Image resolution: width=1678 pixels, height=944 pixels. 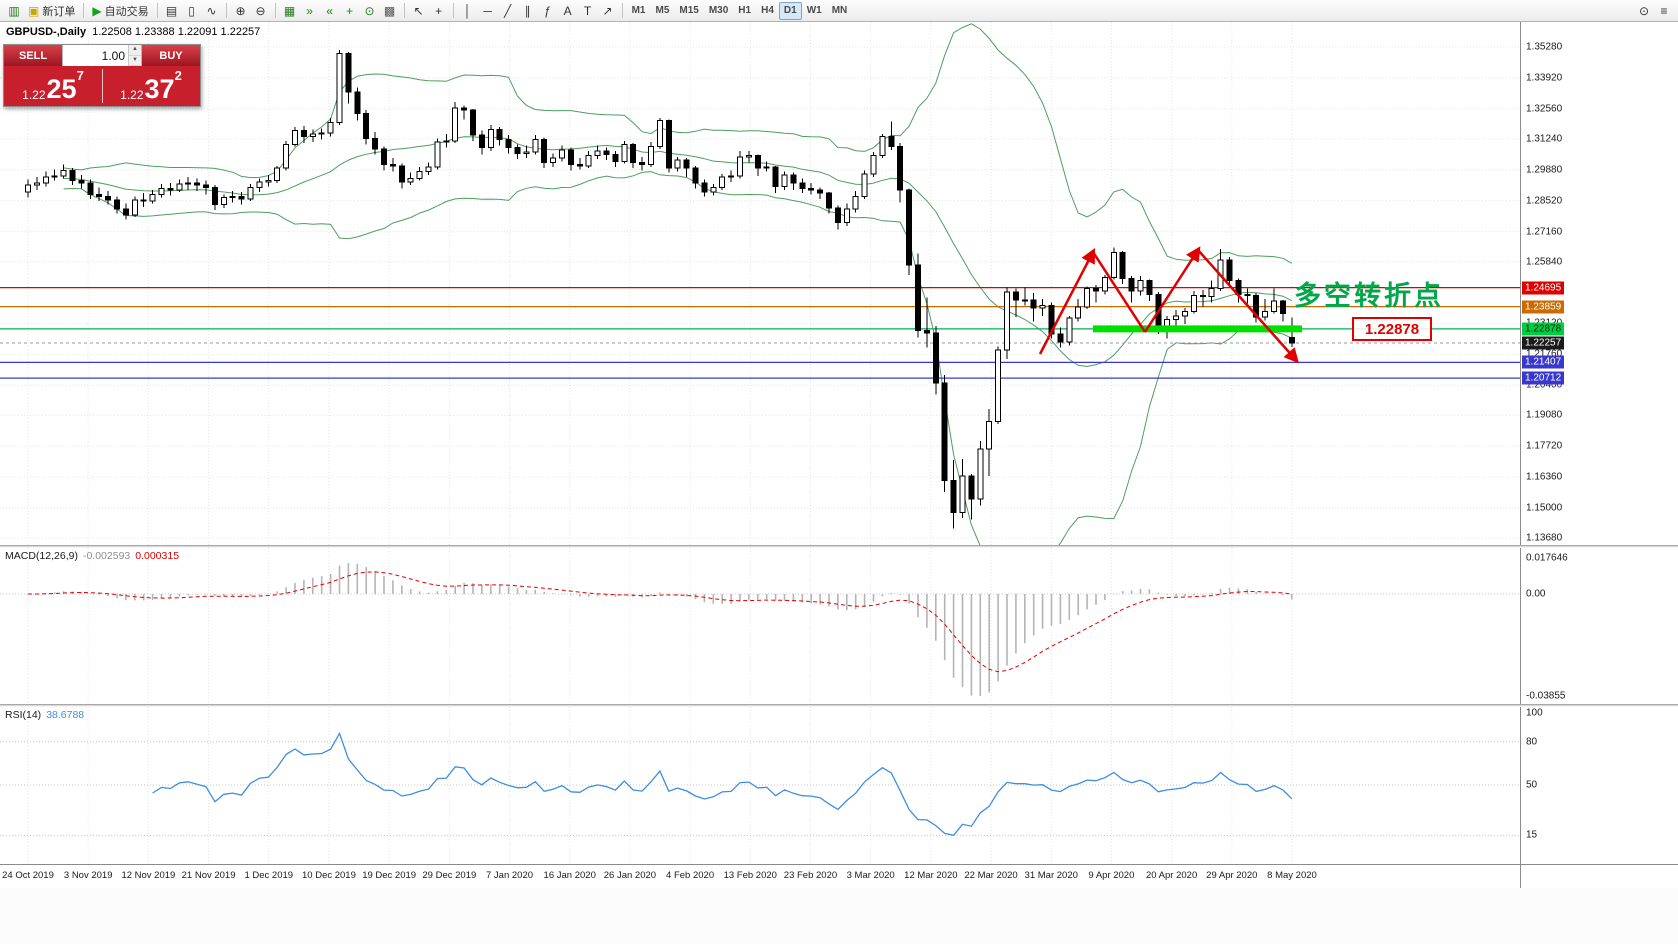 What do you see at coordinates (468, 11) in the screenshot?
I see `vertical-line-icon: │` at bounding box center [468, 11].